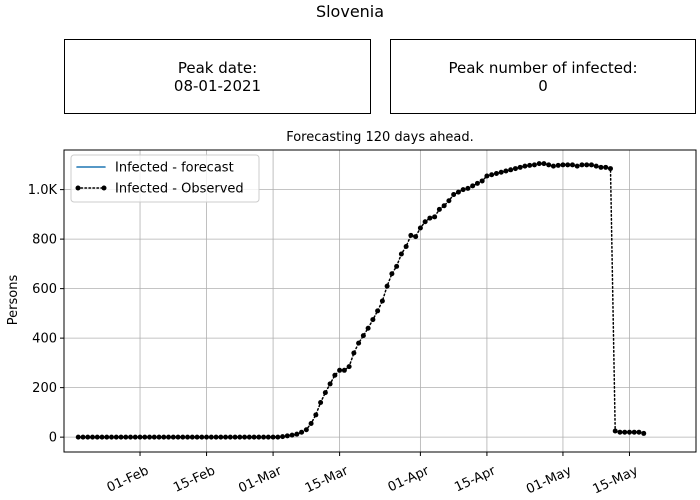 This screenshot has height=500, width=700. I want to click on x-tick-label: 15-Apr, so click(475, 479).